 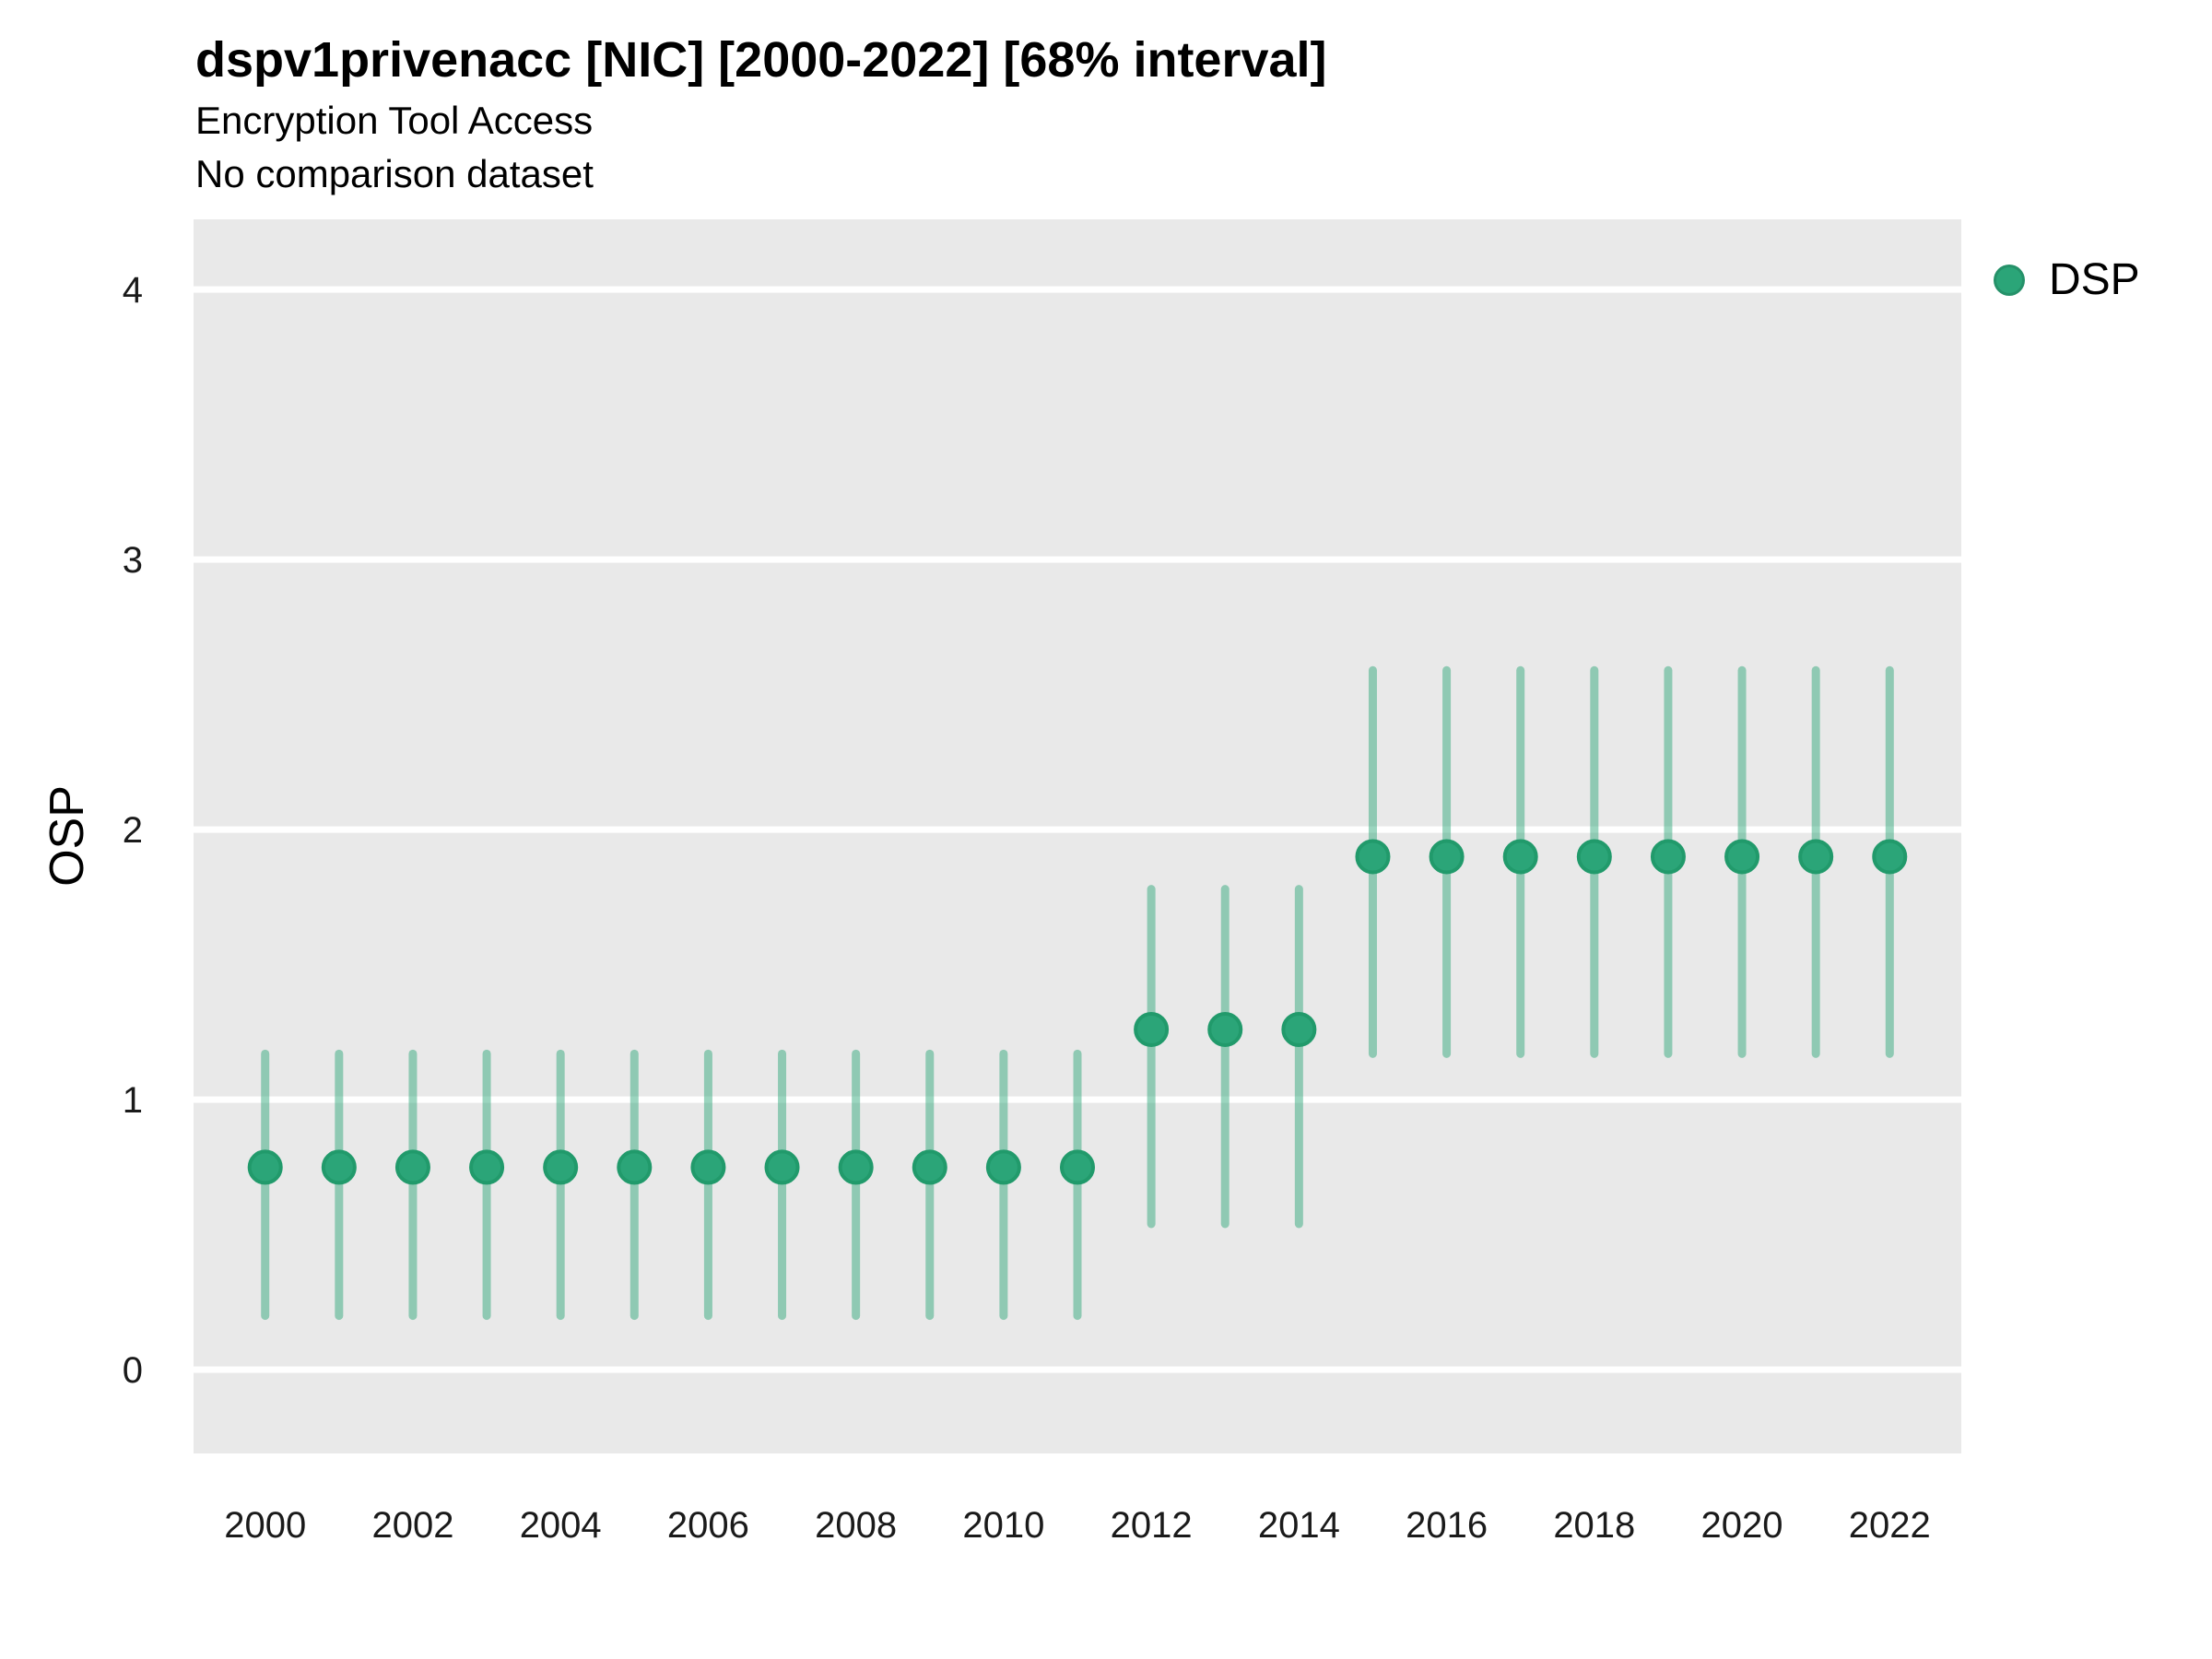 I want to click on x-tick-label-2006: 2006, so click(x=708, y=1525).